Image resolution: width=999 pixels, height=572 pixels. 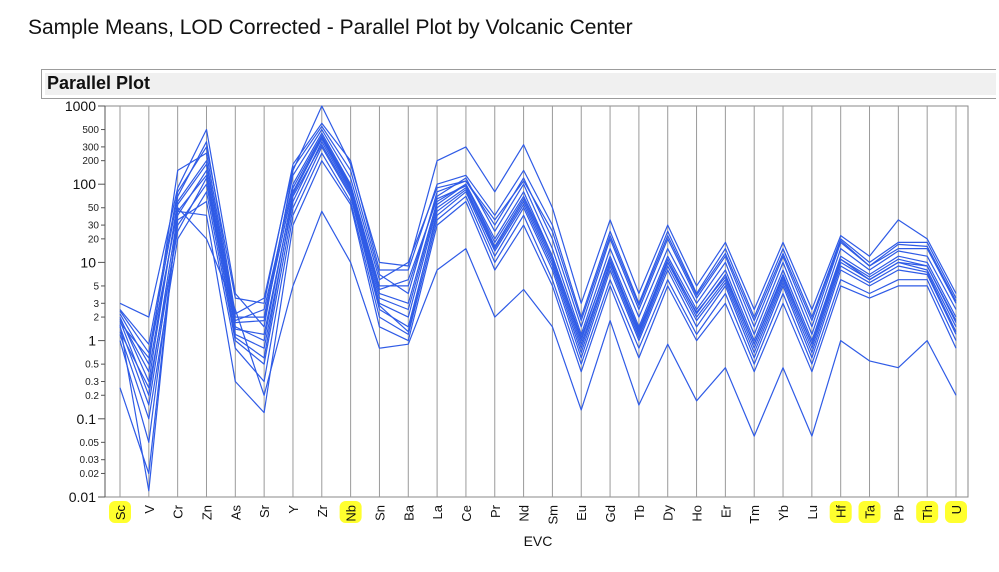 I want to click on y-tick-label: 100, so click(x=85, y=184).